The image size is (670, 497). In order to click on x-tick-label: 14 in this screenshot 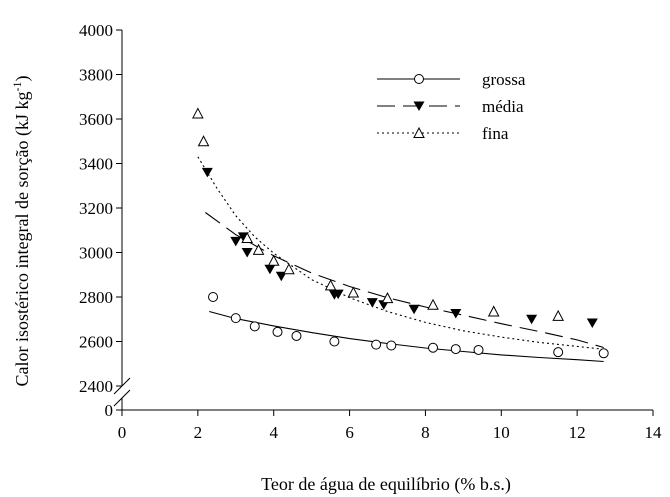, I will do `click(654, 432)`.